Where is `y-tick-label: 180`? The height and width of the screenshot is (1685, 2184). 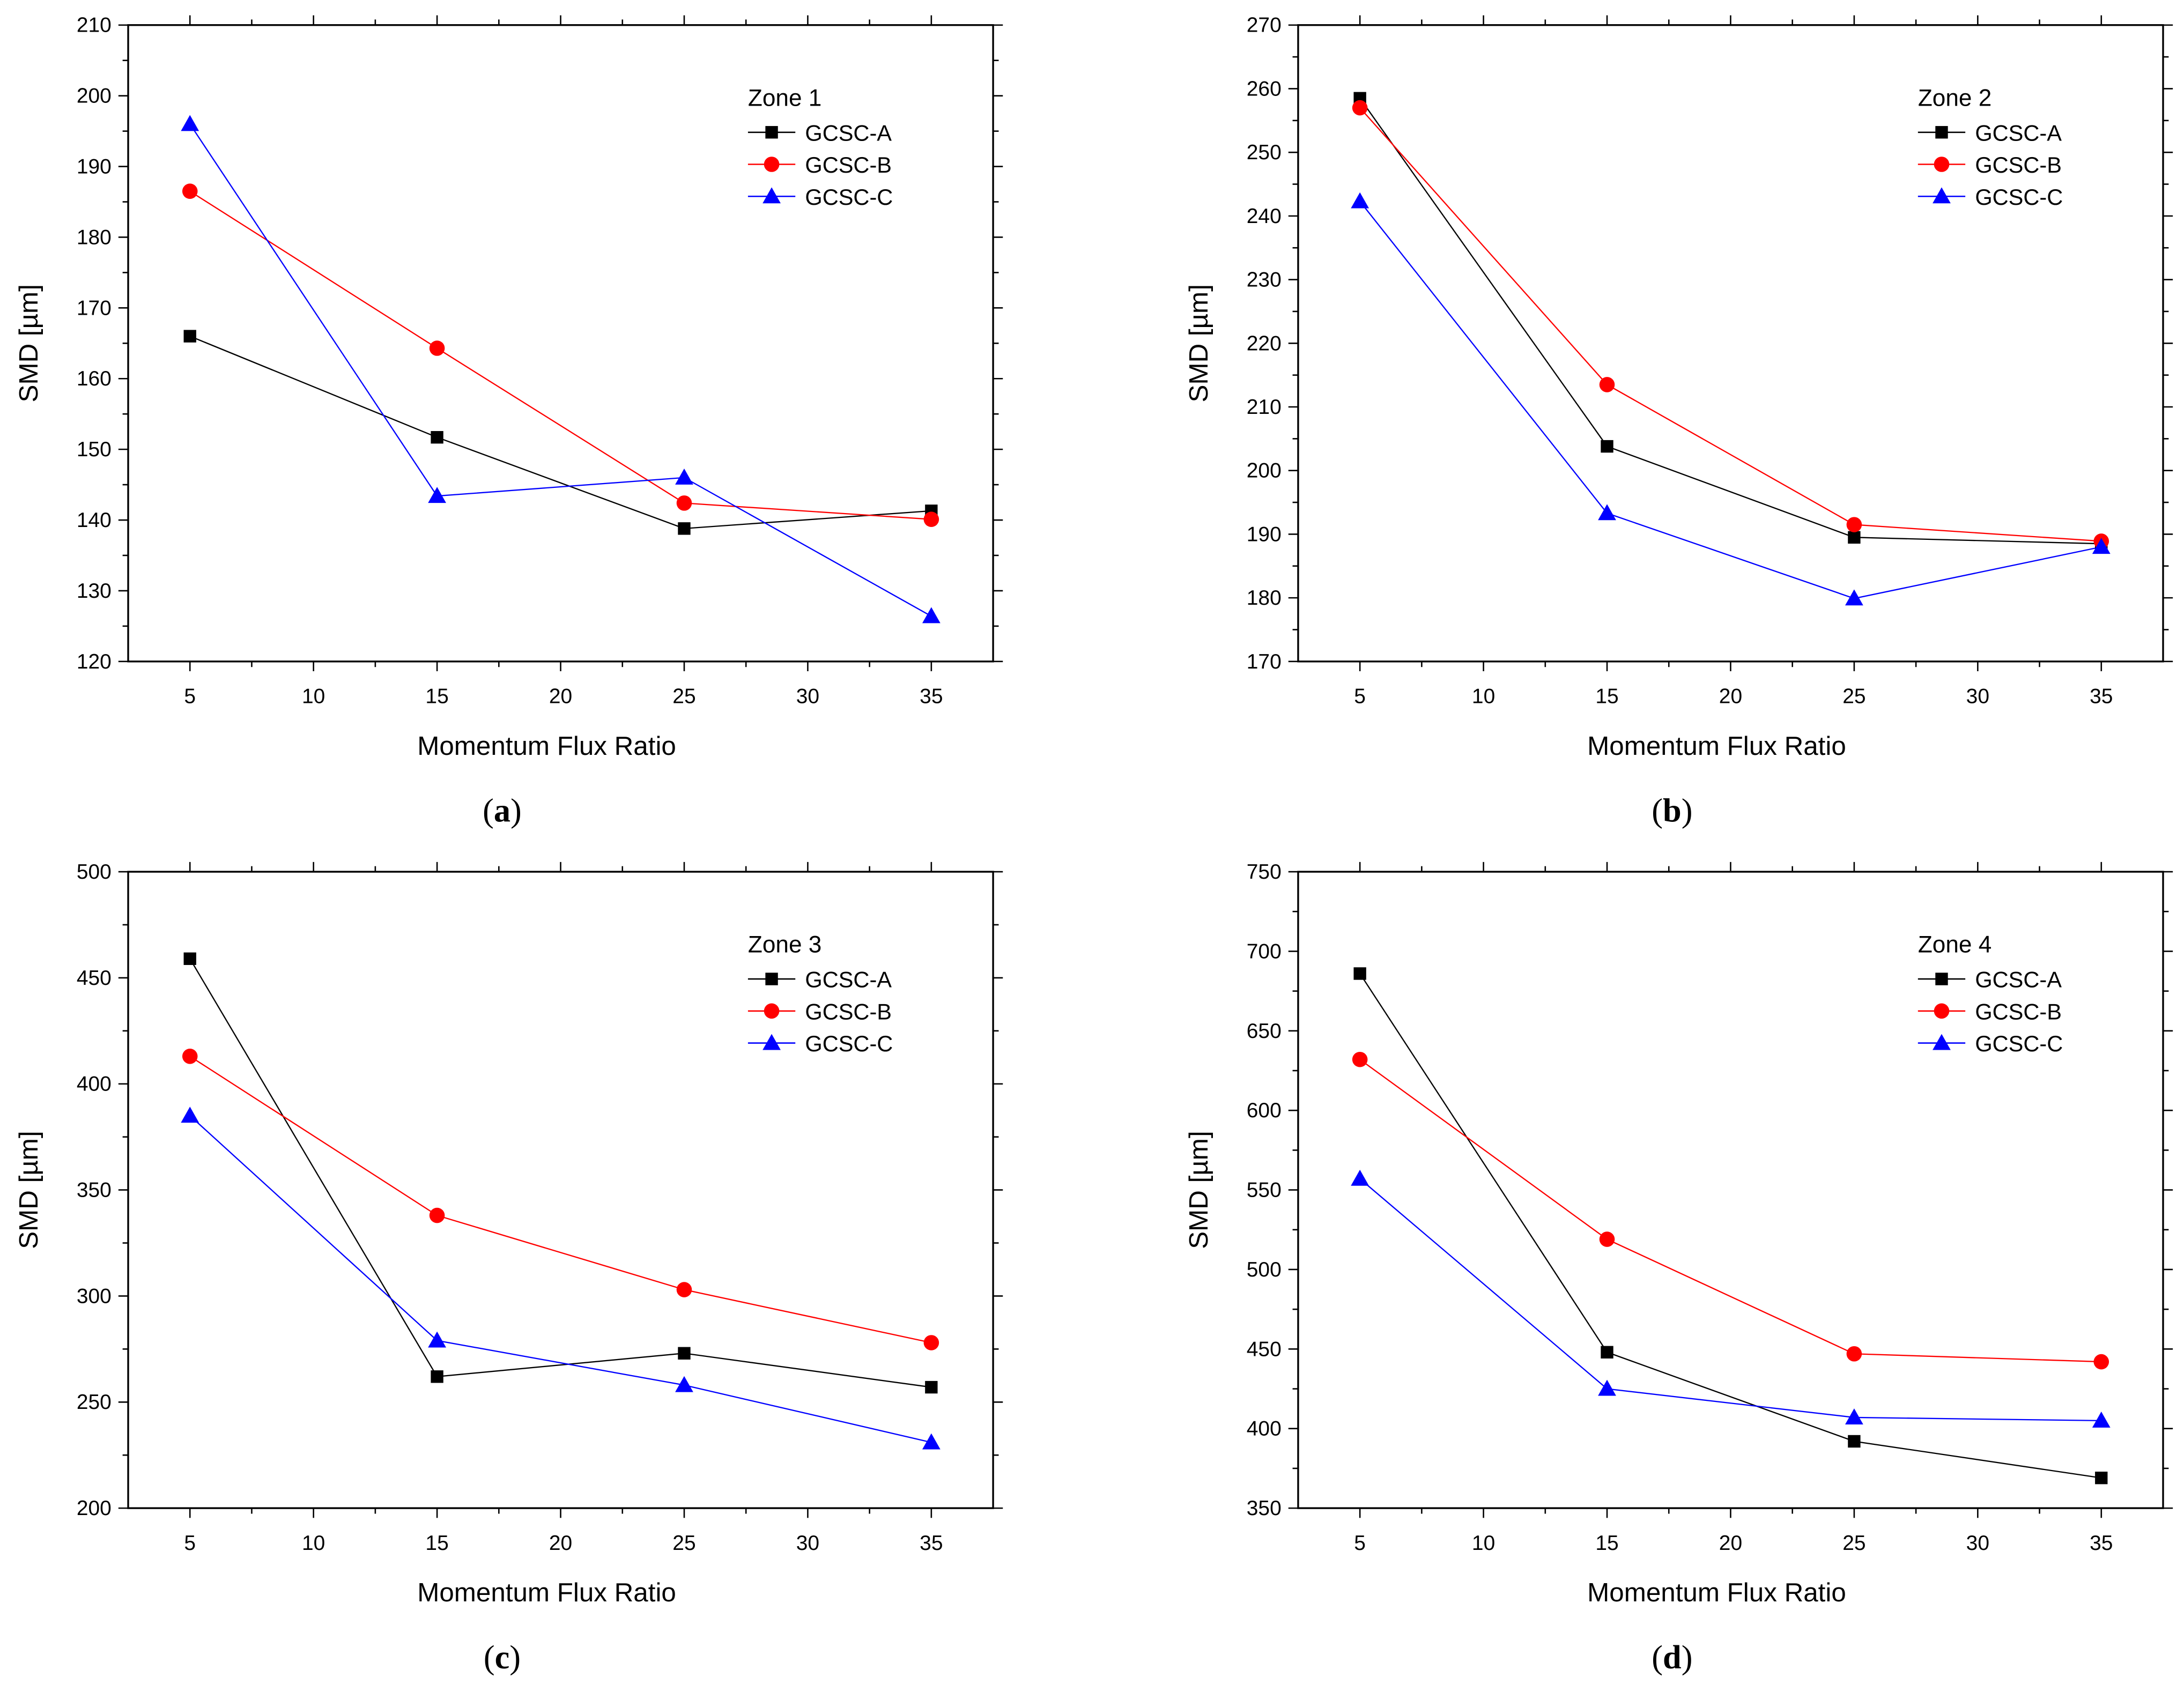 y-tick-label: 180 is located at coordinates (1264, 598).